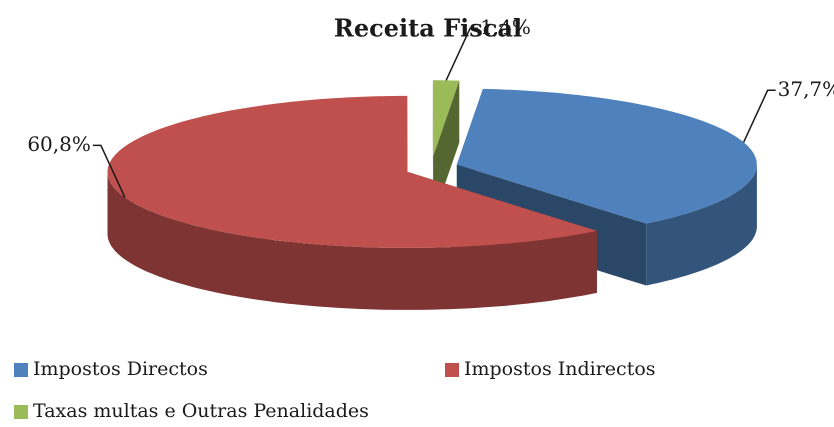 This screenshot has height=427, width=834. What do you see at coordinates (201, 411) in the screenshot?
I see `legend-label: Taxas multas e Outras Penalidades` at bounding box center [201, 411].